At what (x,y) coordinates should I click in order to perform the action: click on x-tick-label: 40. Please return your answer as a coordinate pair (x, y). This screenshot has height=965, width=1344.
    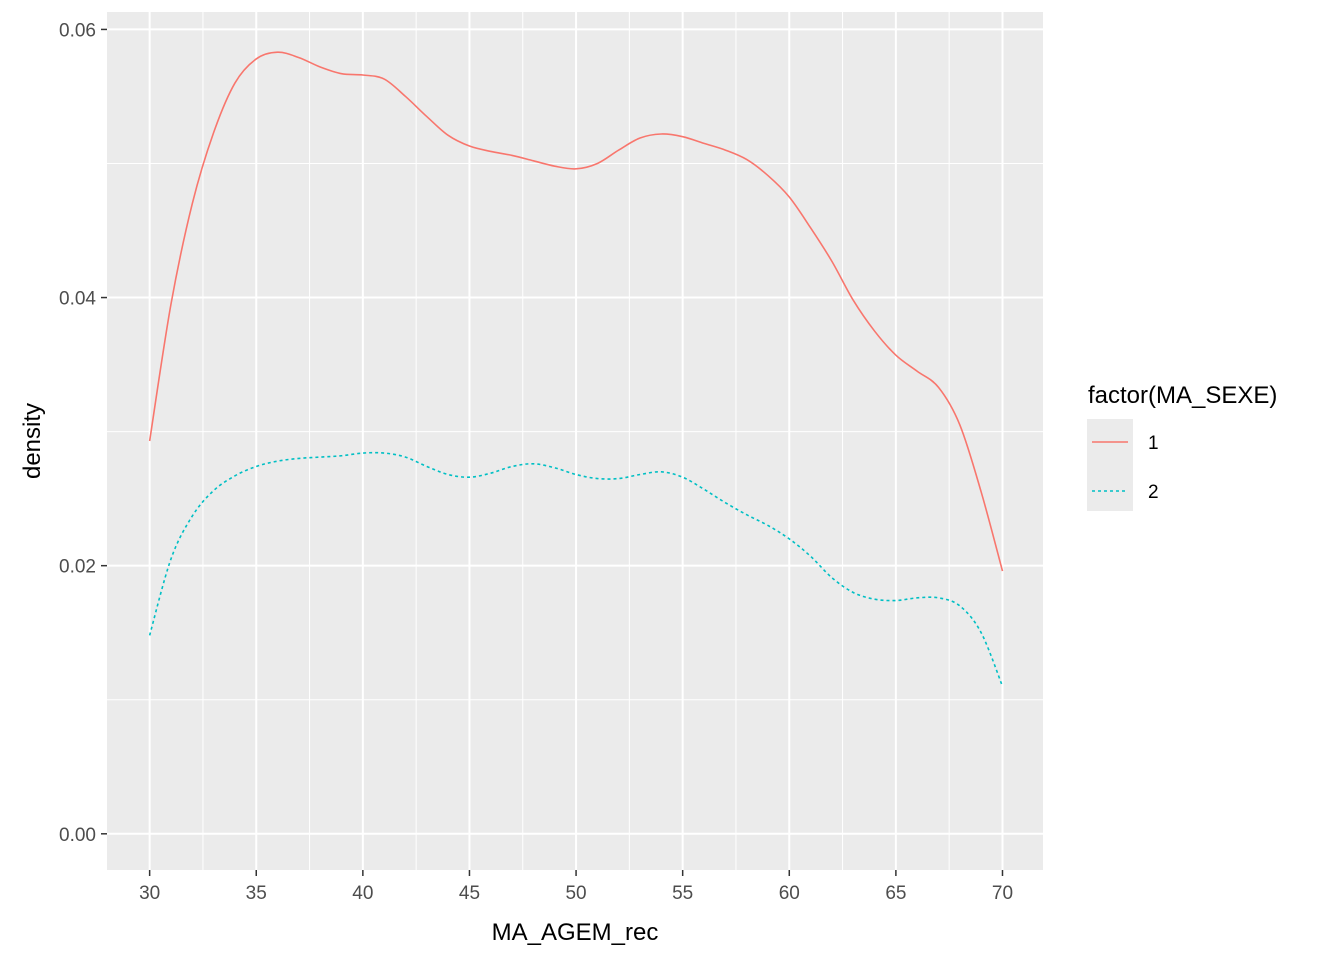
    Looking at the image, I should click on (362, 893).